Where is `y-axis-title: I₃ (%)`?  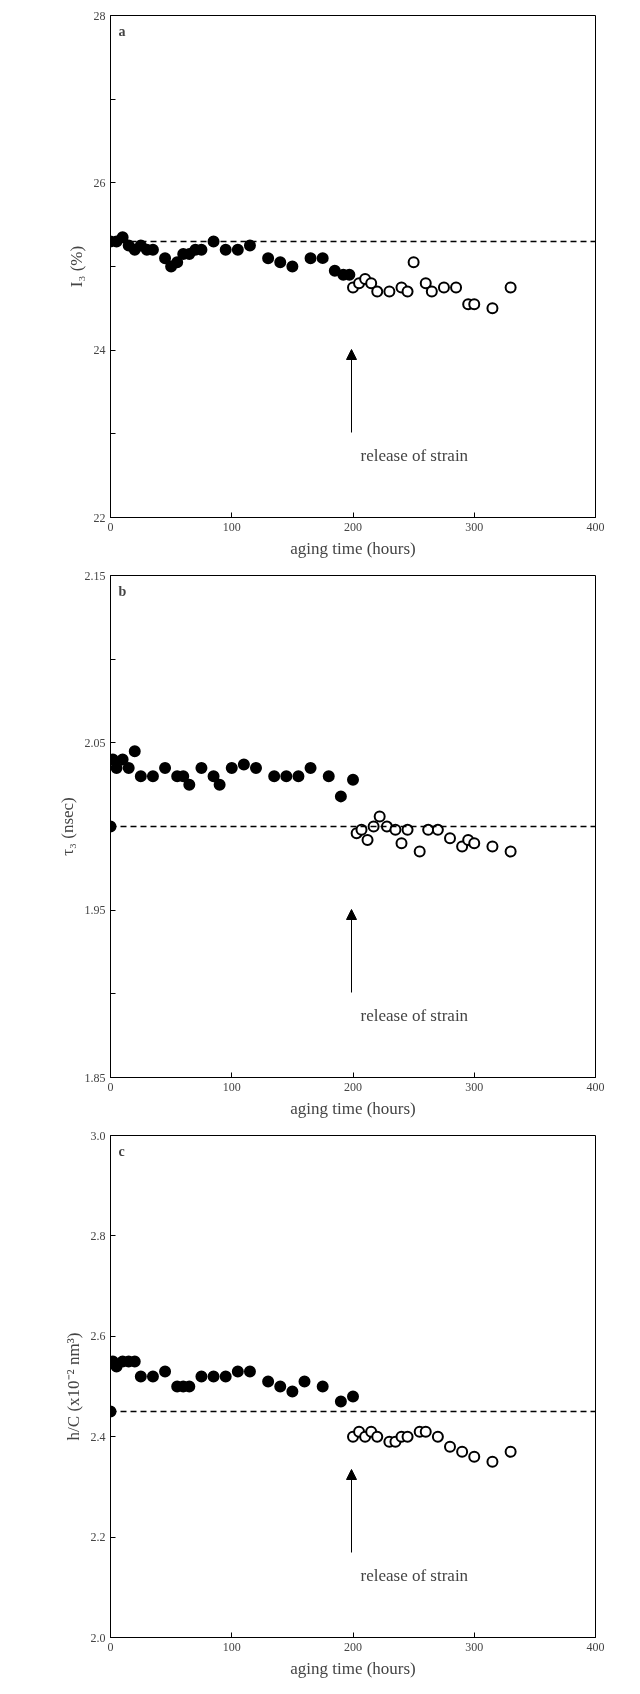 y-axis-title: I₃ (%) is located at coordinates (76, 266).